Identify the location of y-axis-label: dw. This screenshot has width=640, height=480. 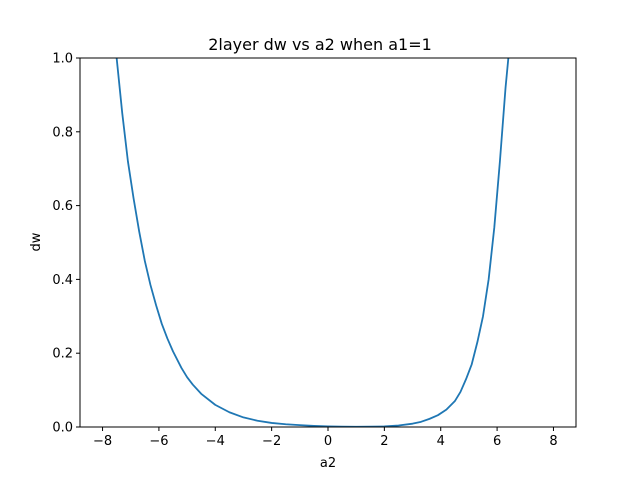
(36, 241).